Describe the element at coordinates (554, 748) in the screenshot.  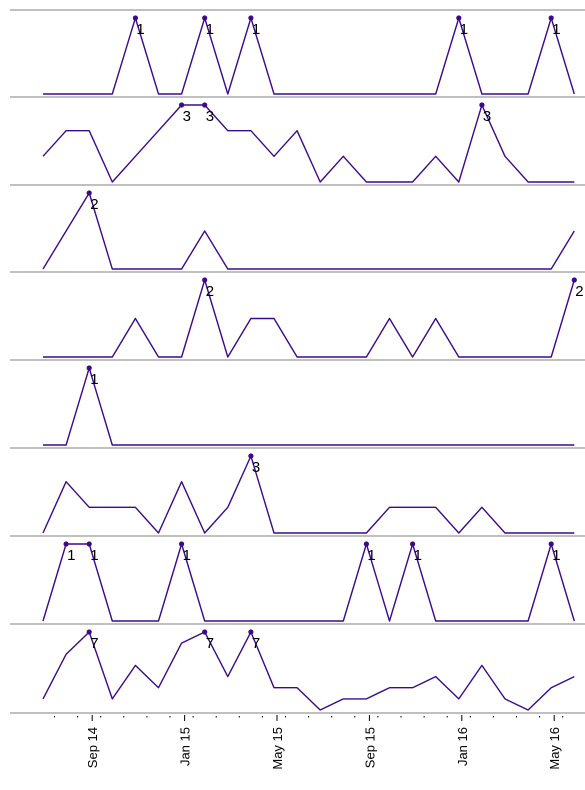
I see `x-tick-label: May 16` at that location.